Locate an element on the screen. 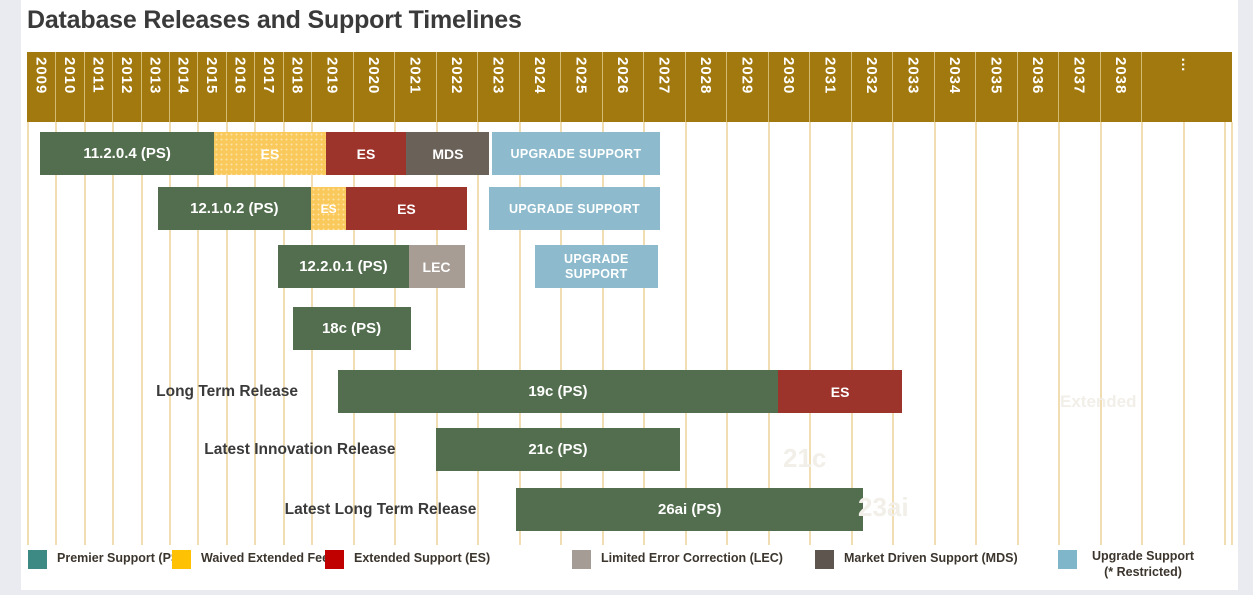  legend-swatch-mds is located at coordinates (824, 559).